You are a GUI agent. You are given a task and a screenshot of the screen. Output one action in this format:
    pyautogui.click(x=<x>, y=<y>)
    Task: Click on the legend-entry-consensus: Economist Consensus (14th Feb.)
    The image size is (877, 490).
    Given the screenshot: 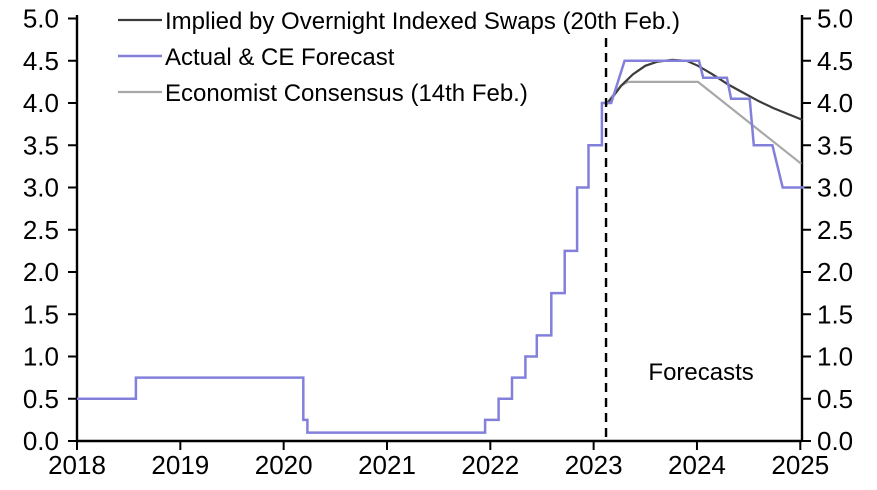 What is the action you would take?
    pyautogui.click(x=323, y=93)
    